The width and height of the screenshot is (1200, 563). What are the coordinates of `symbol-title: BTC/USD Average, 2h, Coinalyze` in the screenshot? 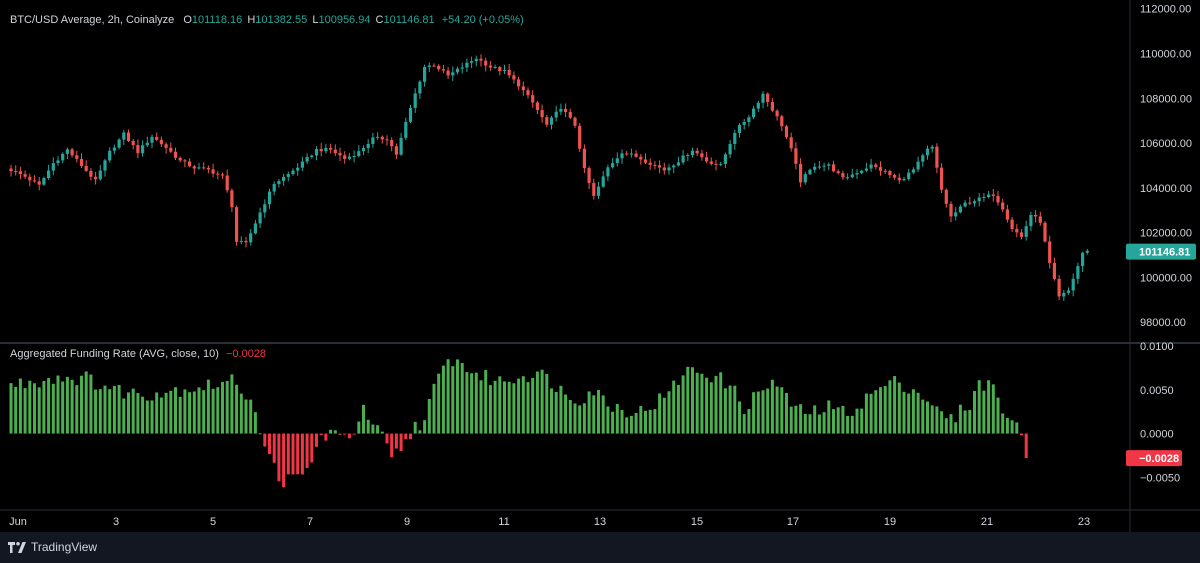 It's located at (92, 20).